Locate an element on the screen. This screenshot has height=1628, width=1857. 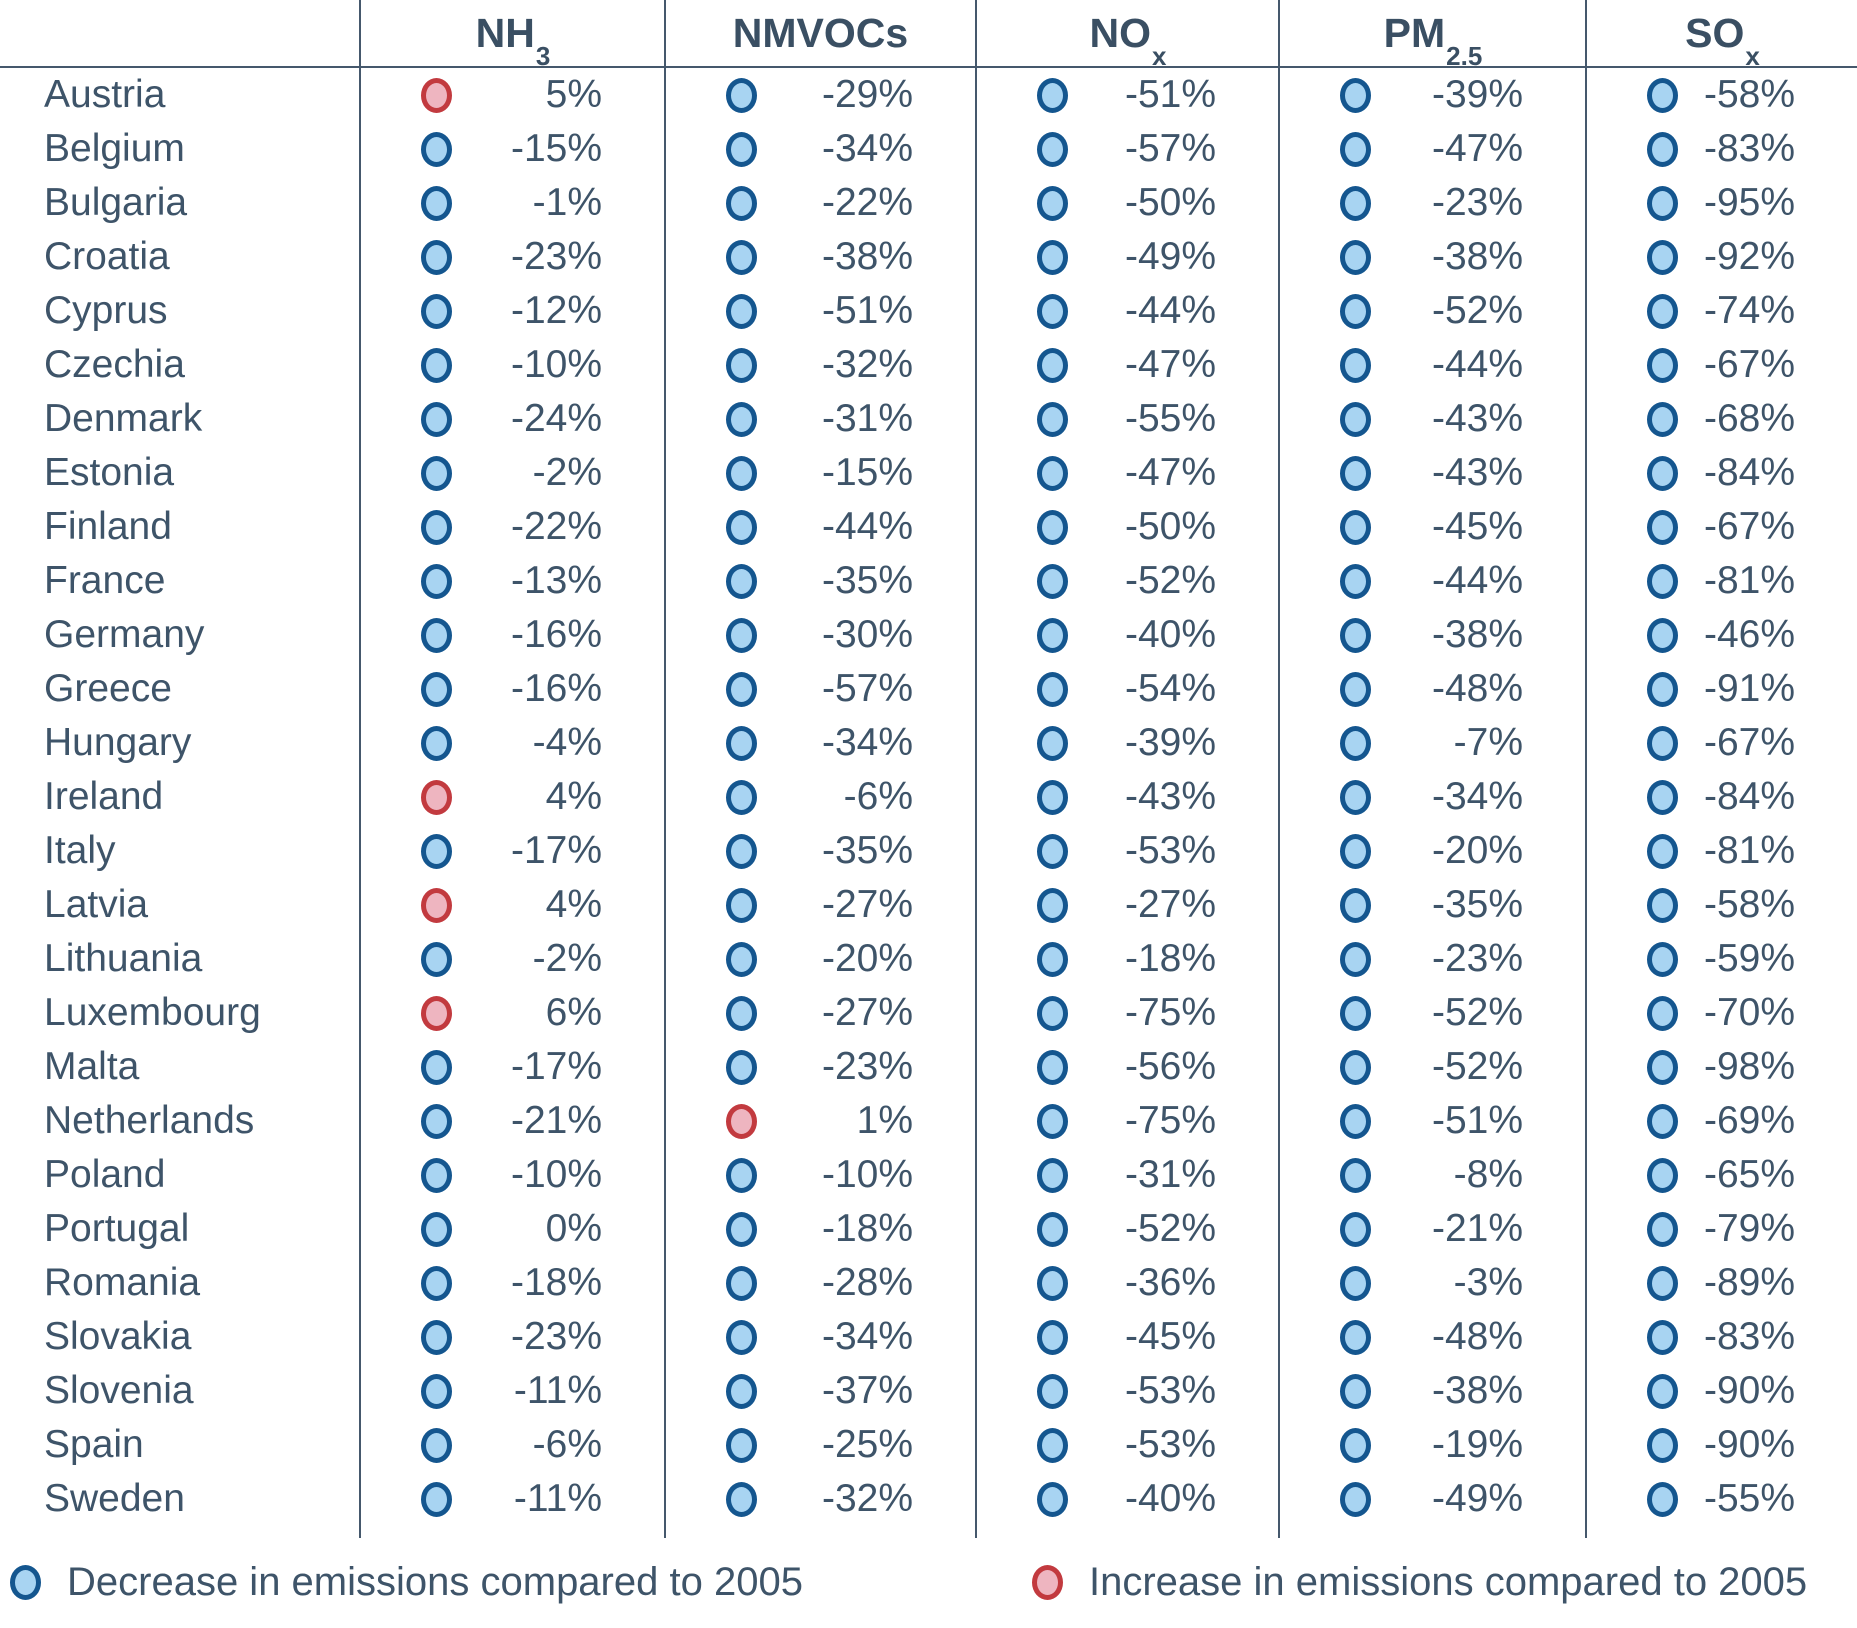
emission-change-value: -50% is located at coordinates (1170, 526).